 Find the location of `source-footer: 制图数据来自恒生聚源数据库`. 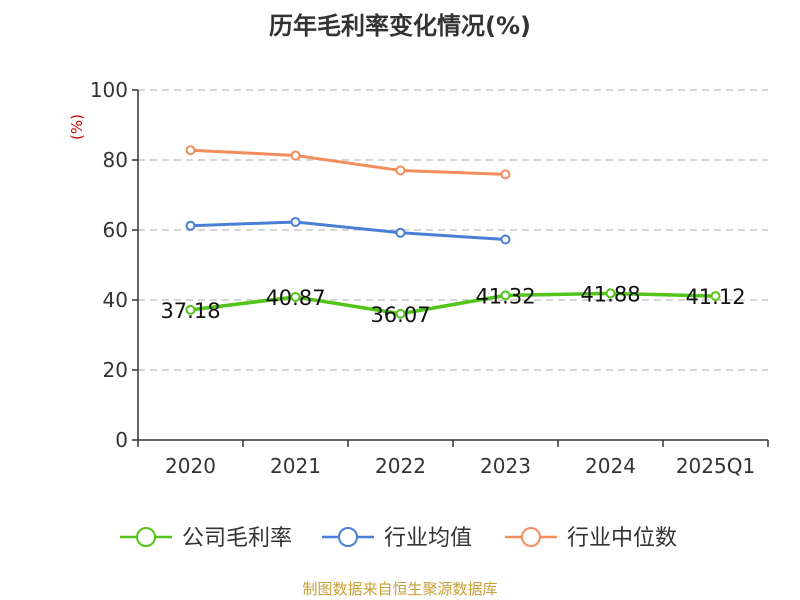

source-footer: 制图数据来自恒生聚源数据库 is located at coordinates (400, 589).